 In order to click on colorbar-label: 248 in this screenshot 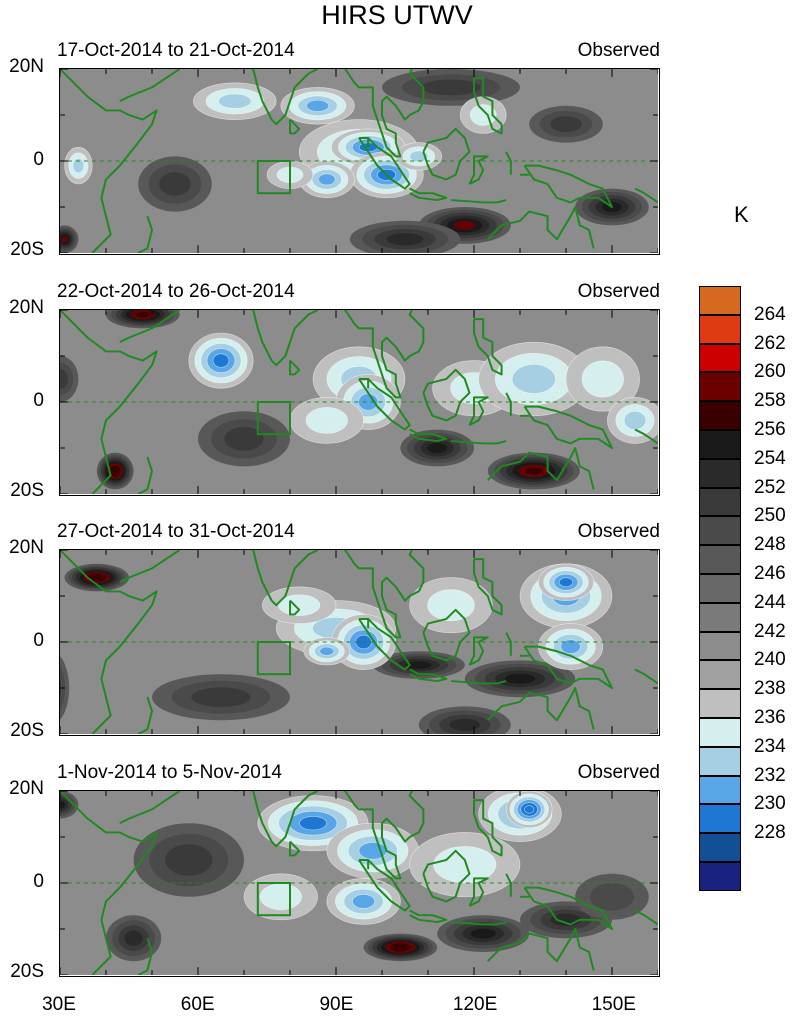, I will do `click(770, 545)`.